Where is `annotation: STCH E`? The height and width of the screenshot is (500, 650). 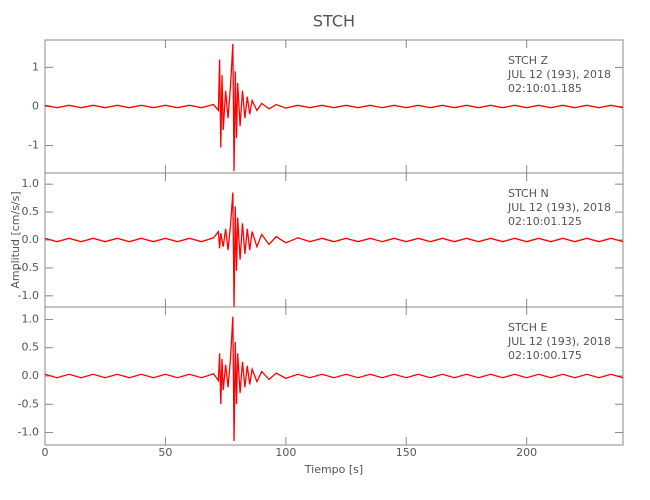
annotation: STCH E is located at coordinates (528, 327).